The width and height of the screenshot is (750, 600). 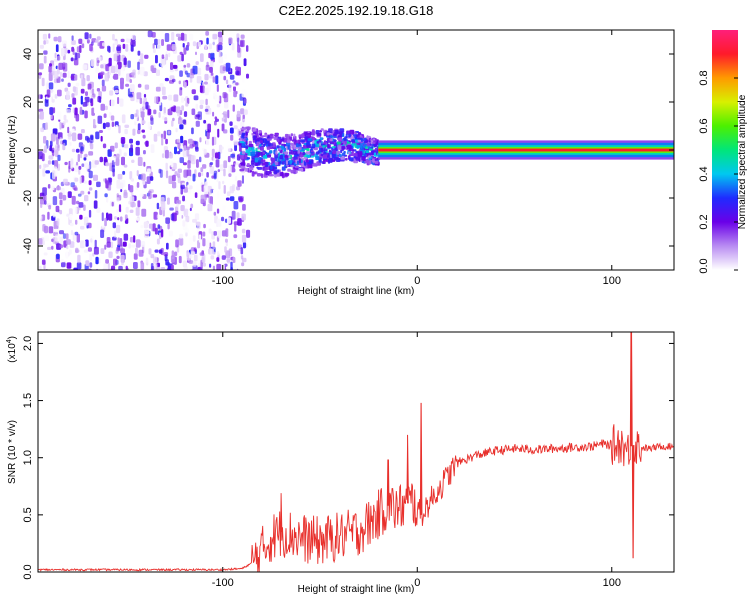 What do you see at coordinates (12, 150) in the screenshot?
I see `spectrogram-y-axis-label: Frequency (Hz)` at bounding box center [12, 150].